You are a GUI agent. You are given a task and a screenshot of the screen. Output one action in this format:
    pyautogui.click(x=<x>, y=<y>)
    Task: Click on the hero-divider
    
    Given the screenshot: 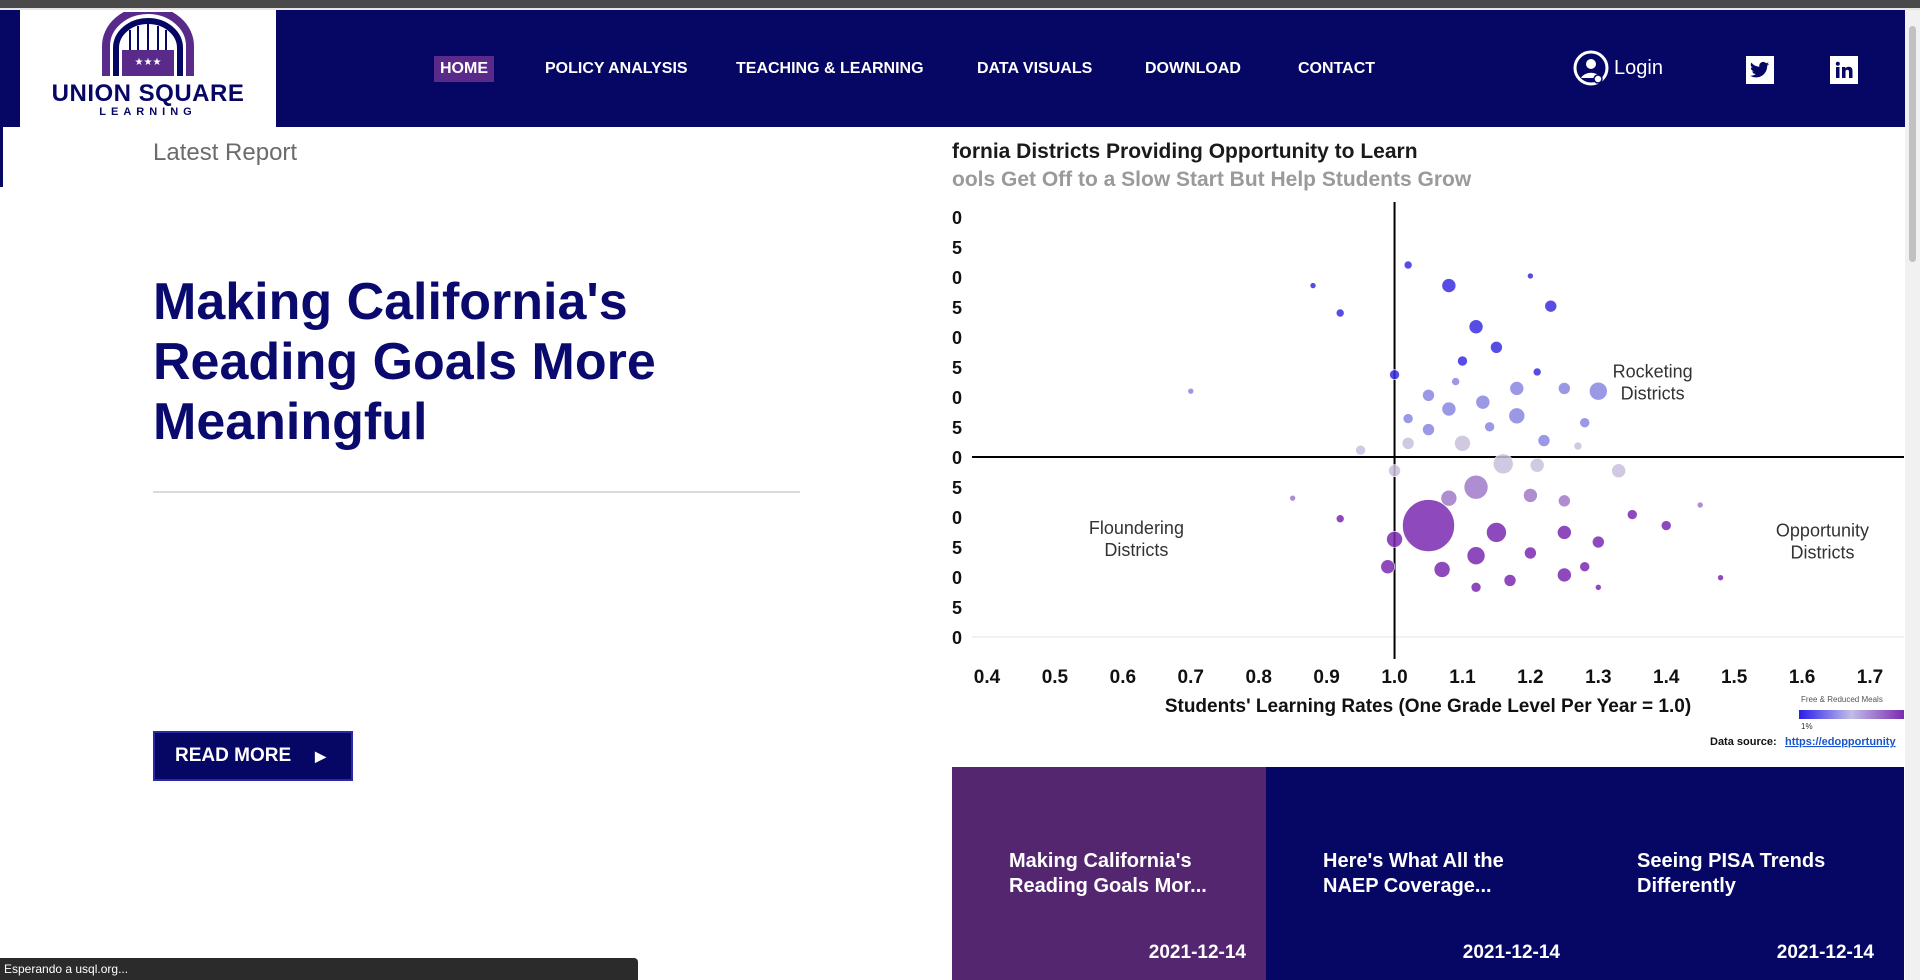 What is the action you would take?
    pyautogui.click(x=476, y=492)
    